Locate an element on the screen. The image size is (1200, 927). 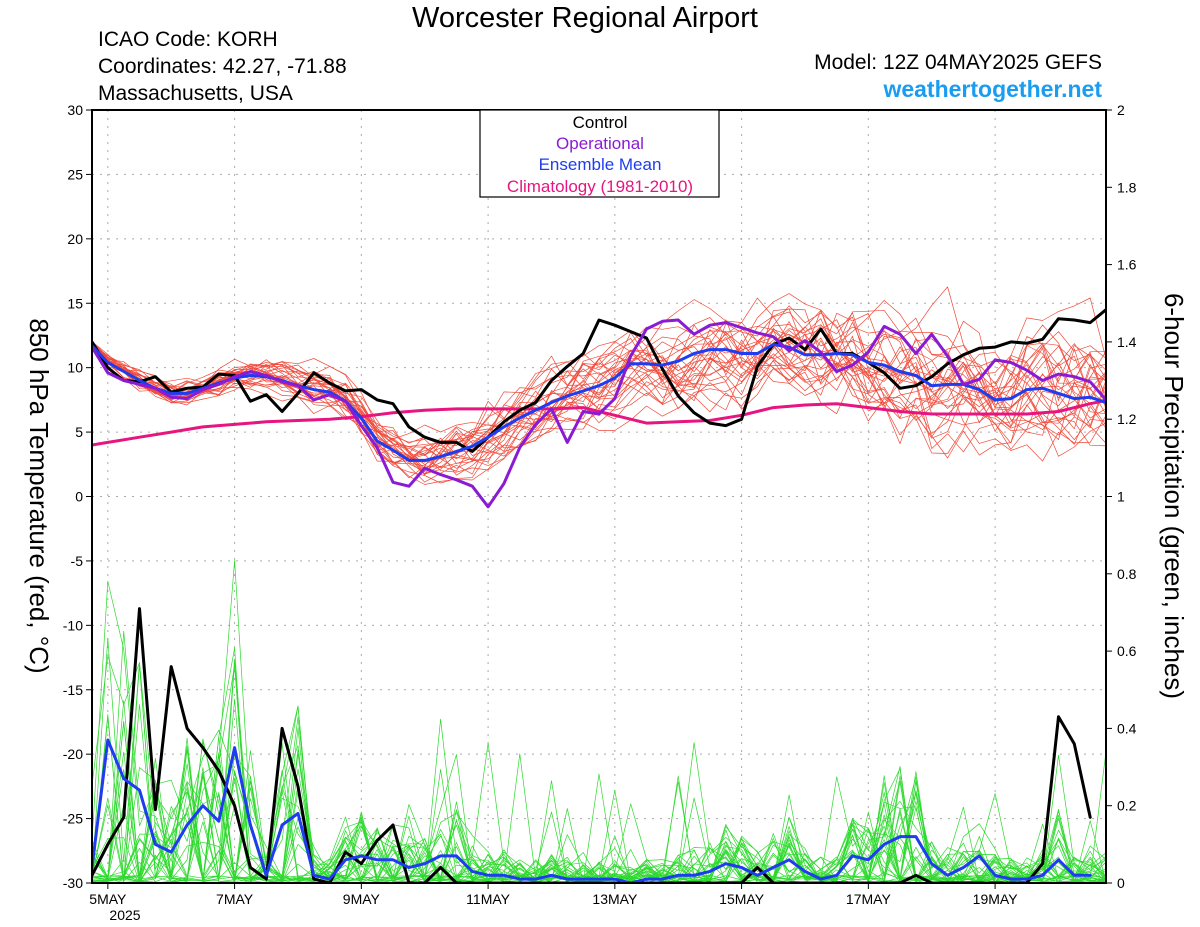
right-tick-label: 0.4 is located at coordinates (1127, 728).